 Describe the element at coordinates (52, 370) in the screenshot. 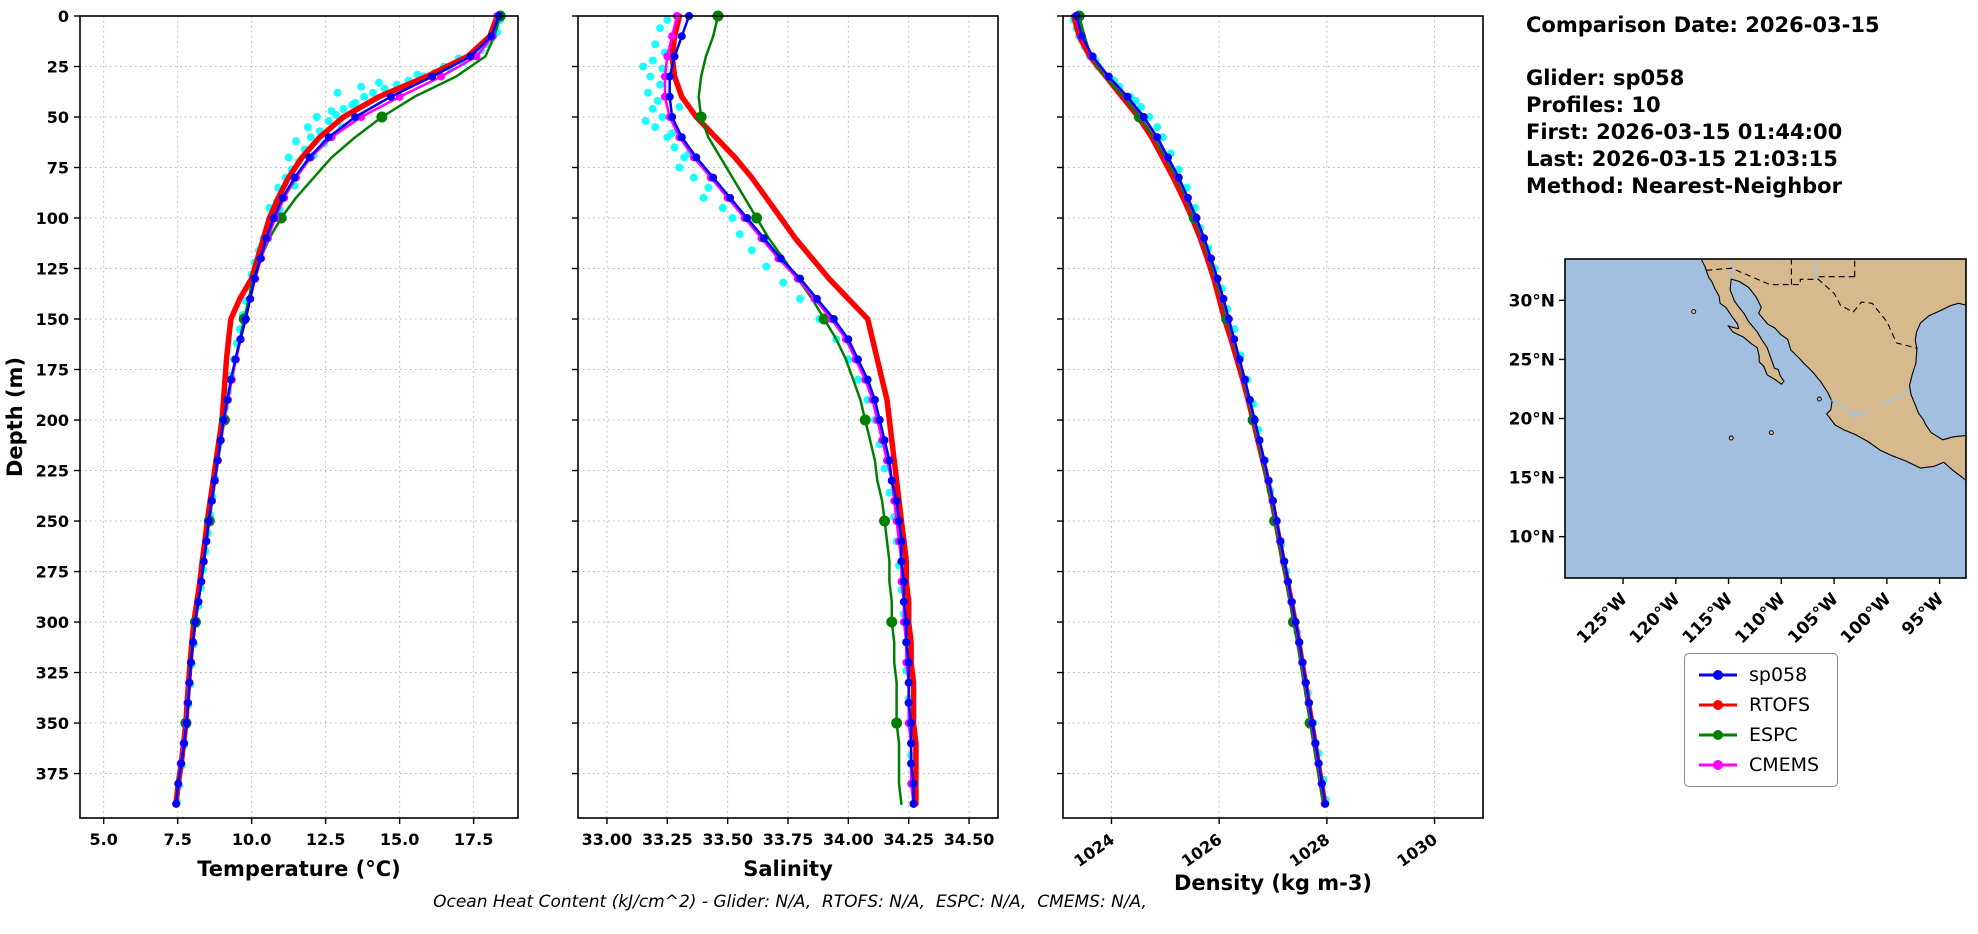

I see `svg-text: 175` at that location.